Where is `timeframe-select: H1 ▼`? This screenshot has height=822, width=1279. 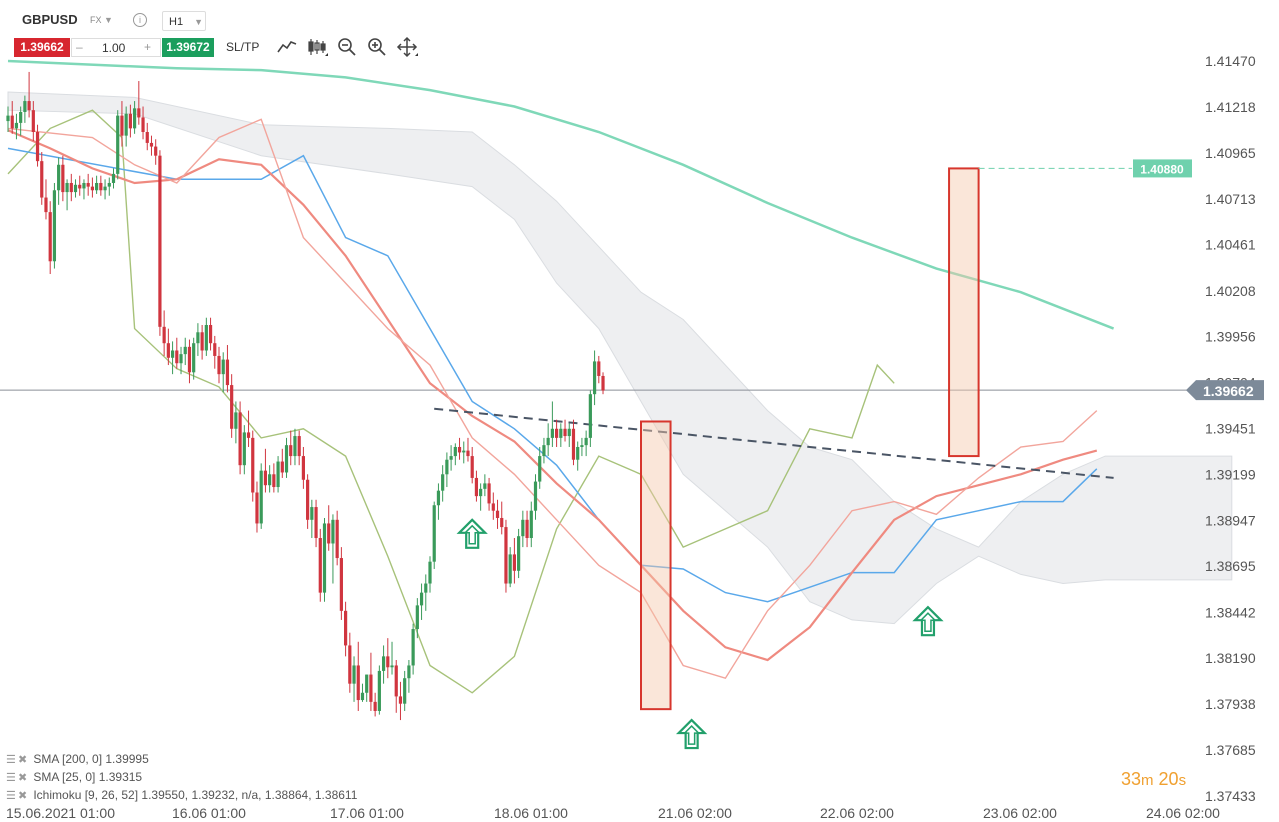 timeframe-select: H1 ▼ is located at coordinates (184, 21).